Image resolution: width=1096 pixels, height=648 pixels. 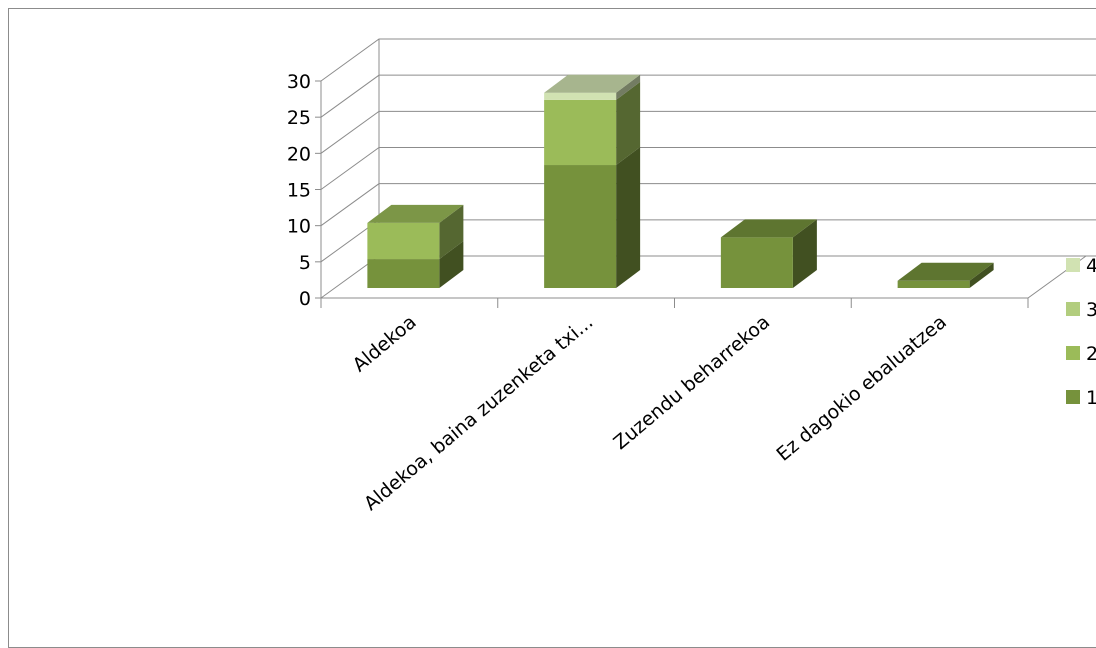 I want to click on legend-label-3: 3, so click(x=1091, y=310).